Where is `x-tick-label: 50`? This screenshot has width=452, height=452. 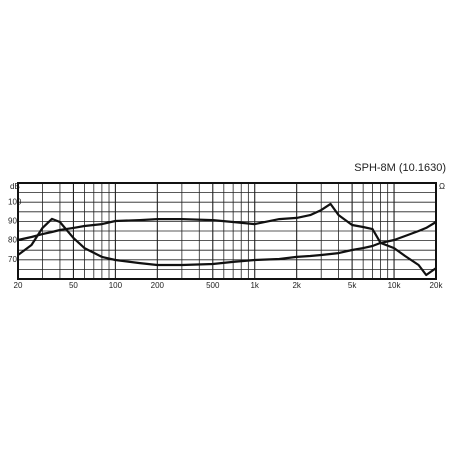 x-tick-label: 50 is located at coordinates (73, 285).